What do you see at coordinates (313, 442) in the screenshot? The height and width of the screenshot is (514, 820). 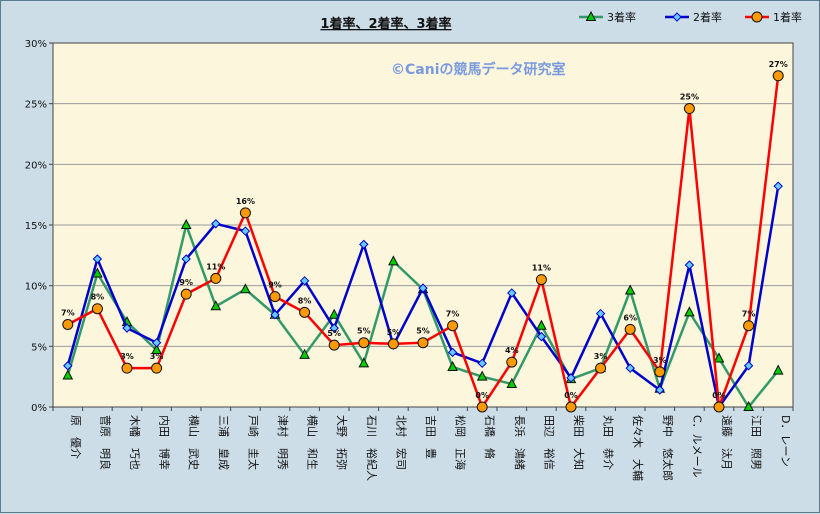 I see `x-tick-label: 横山 和生` at bounding box center [313, 442].